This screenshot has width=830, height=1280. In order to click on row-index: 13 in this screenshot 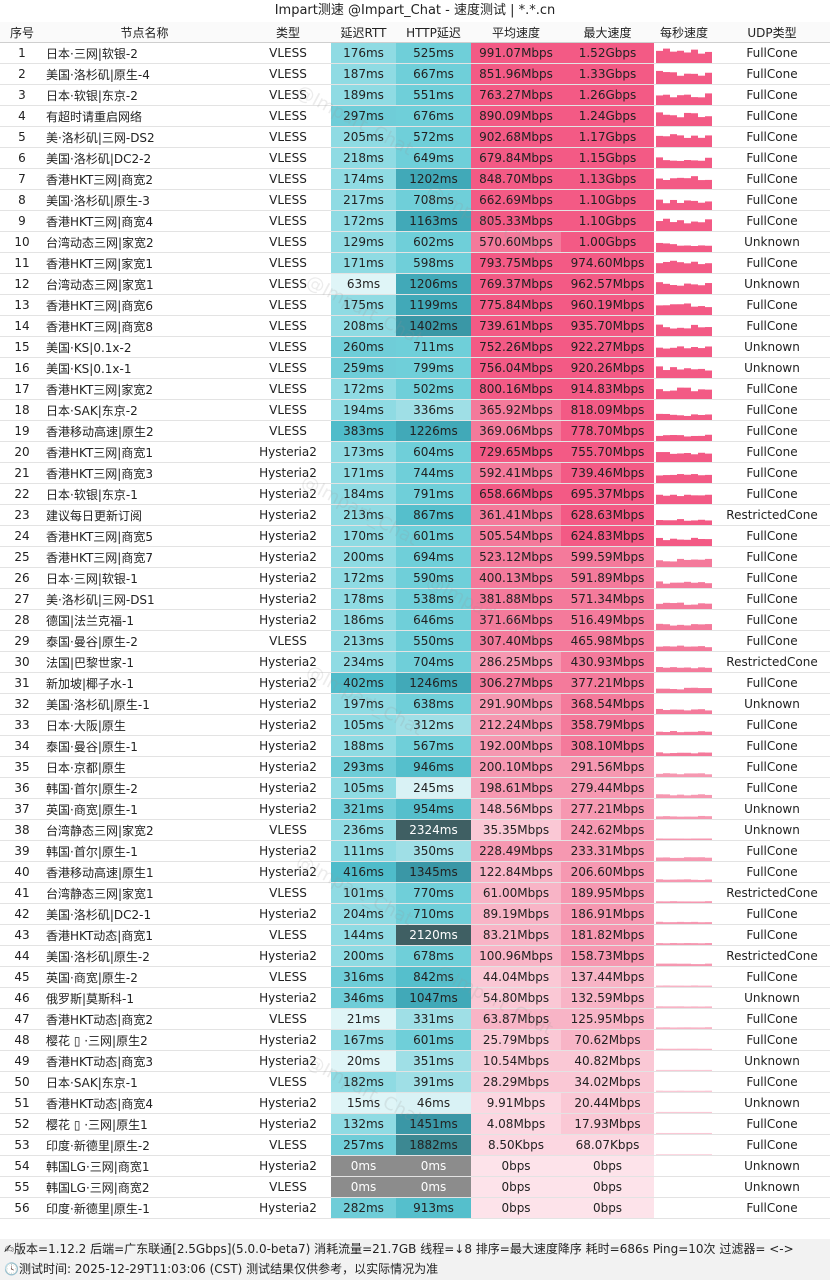, I will do `click(22, 305)`.